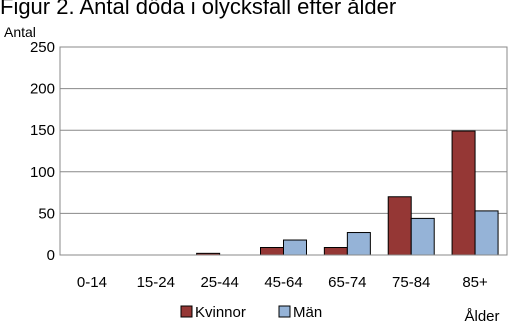 The width and height of the screenshot is (510, 327). Describe the element at coordinates (20, 32) in the screenshot. I see `y-axis-label: Antal` at that location.